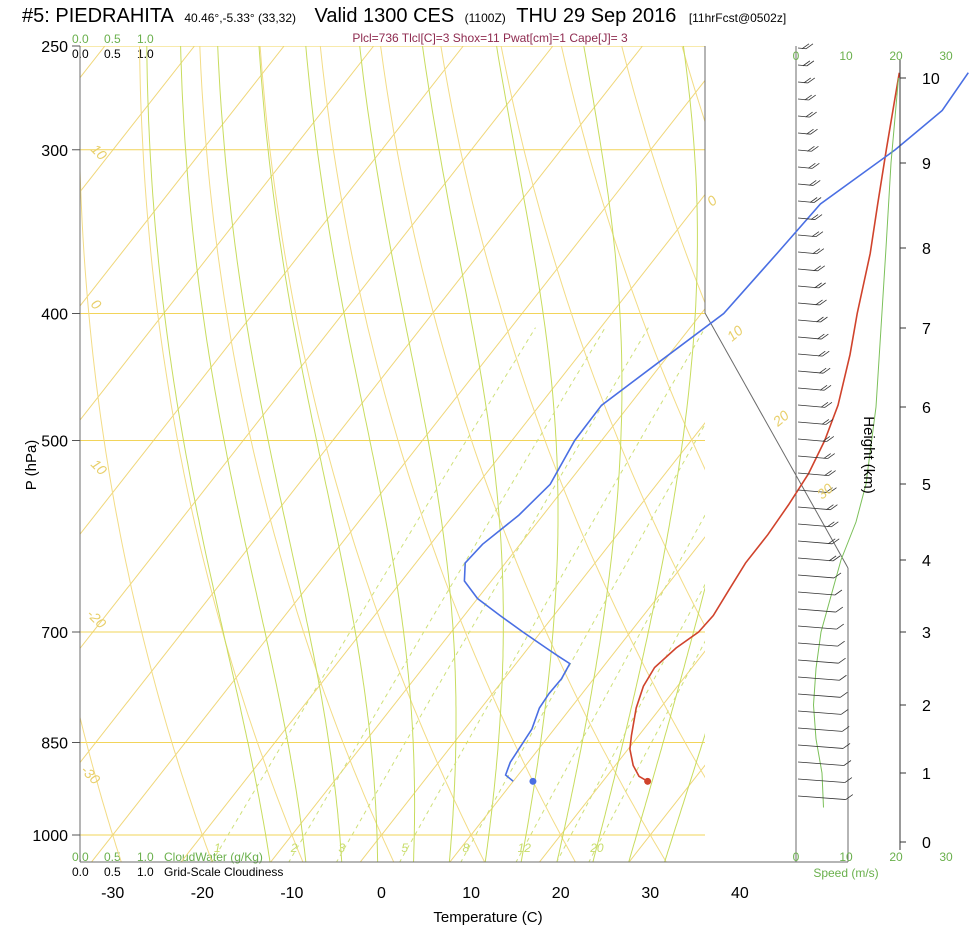 This screenshot has height=934, width=970. What do you see at coordinates (485, 18) in the screenshot?
I see `utc-time: (1100Z)` at bounding box center [485, 18].